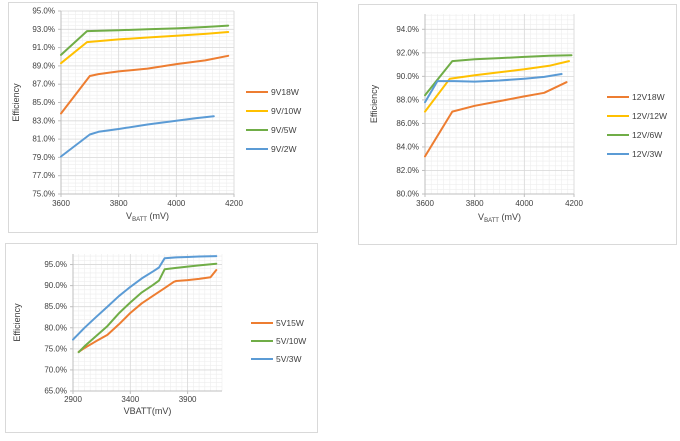 This screenshot has width=680, height=441. I want to click on series-line-12V/6W, so click(498, 75).